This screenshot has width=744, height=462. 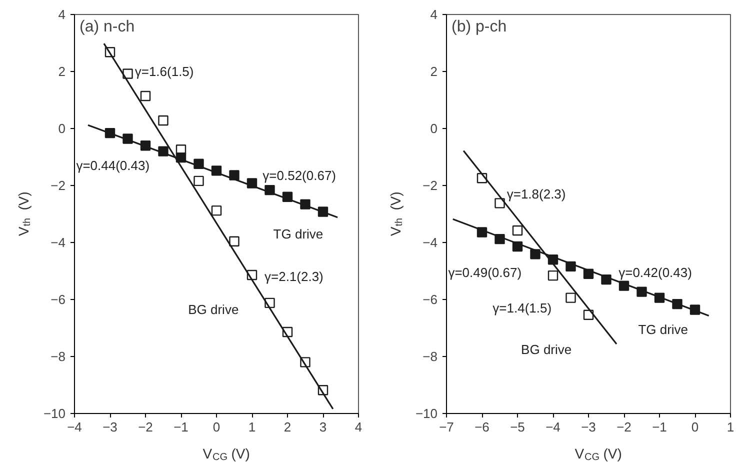 What do you see at coordinates (358, 427) in the screenshot?
I see `x-tick-label: 4` at bounding box center [358, 427].